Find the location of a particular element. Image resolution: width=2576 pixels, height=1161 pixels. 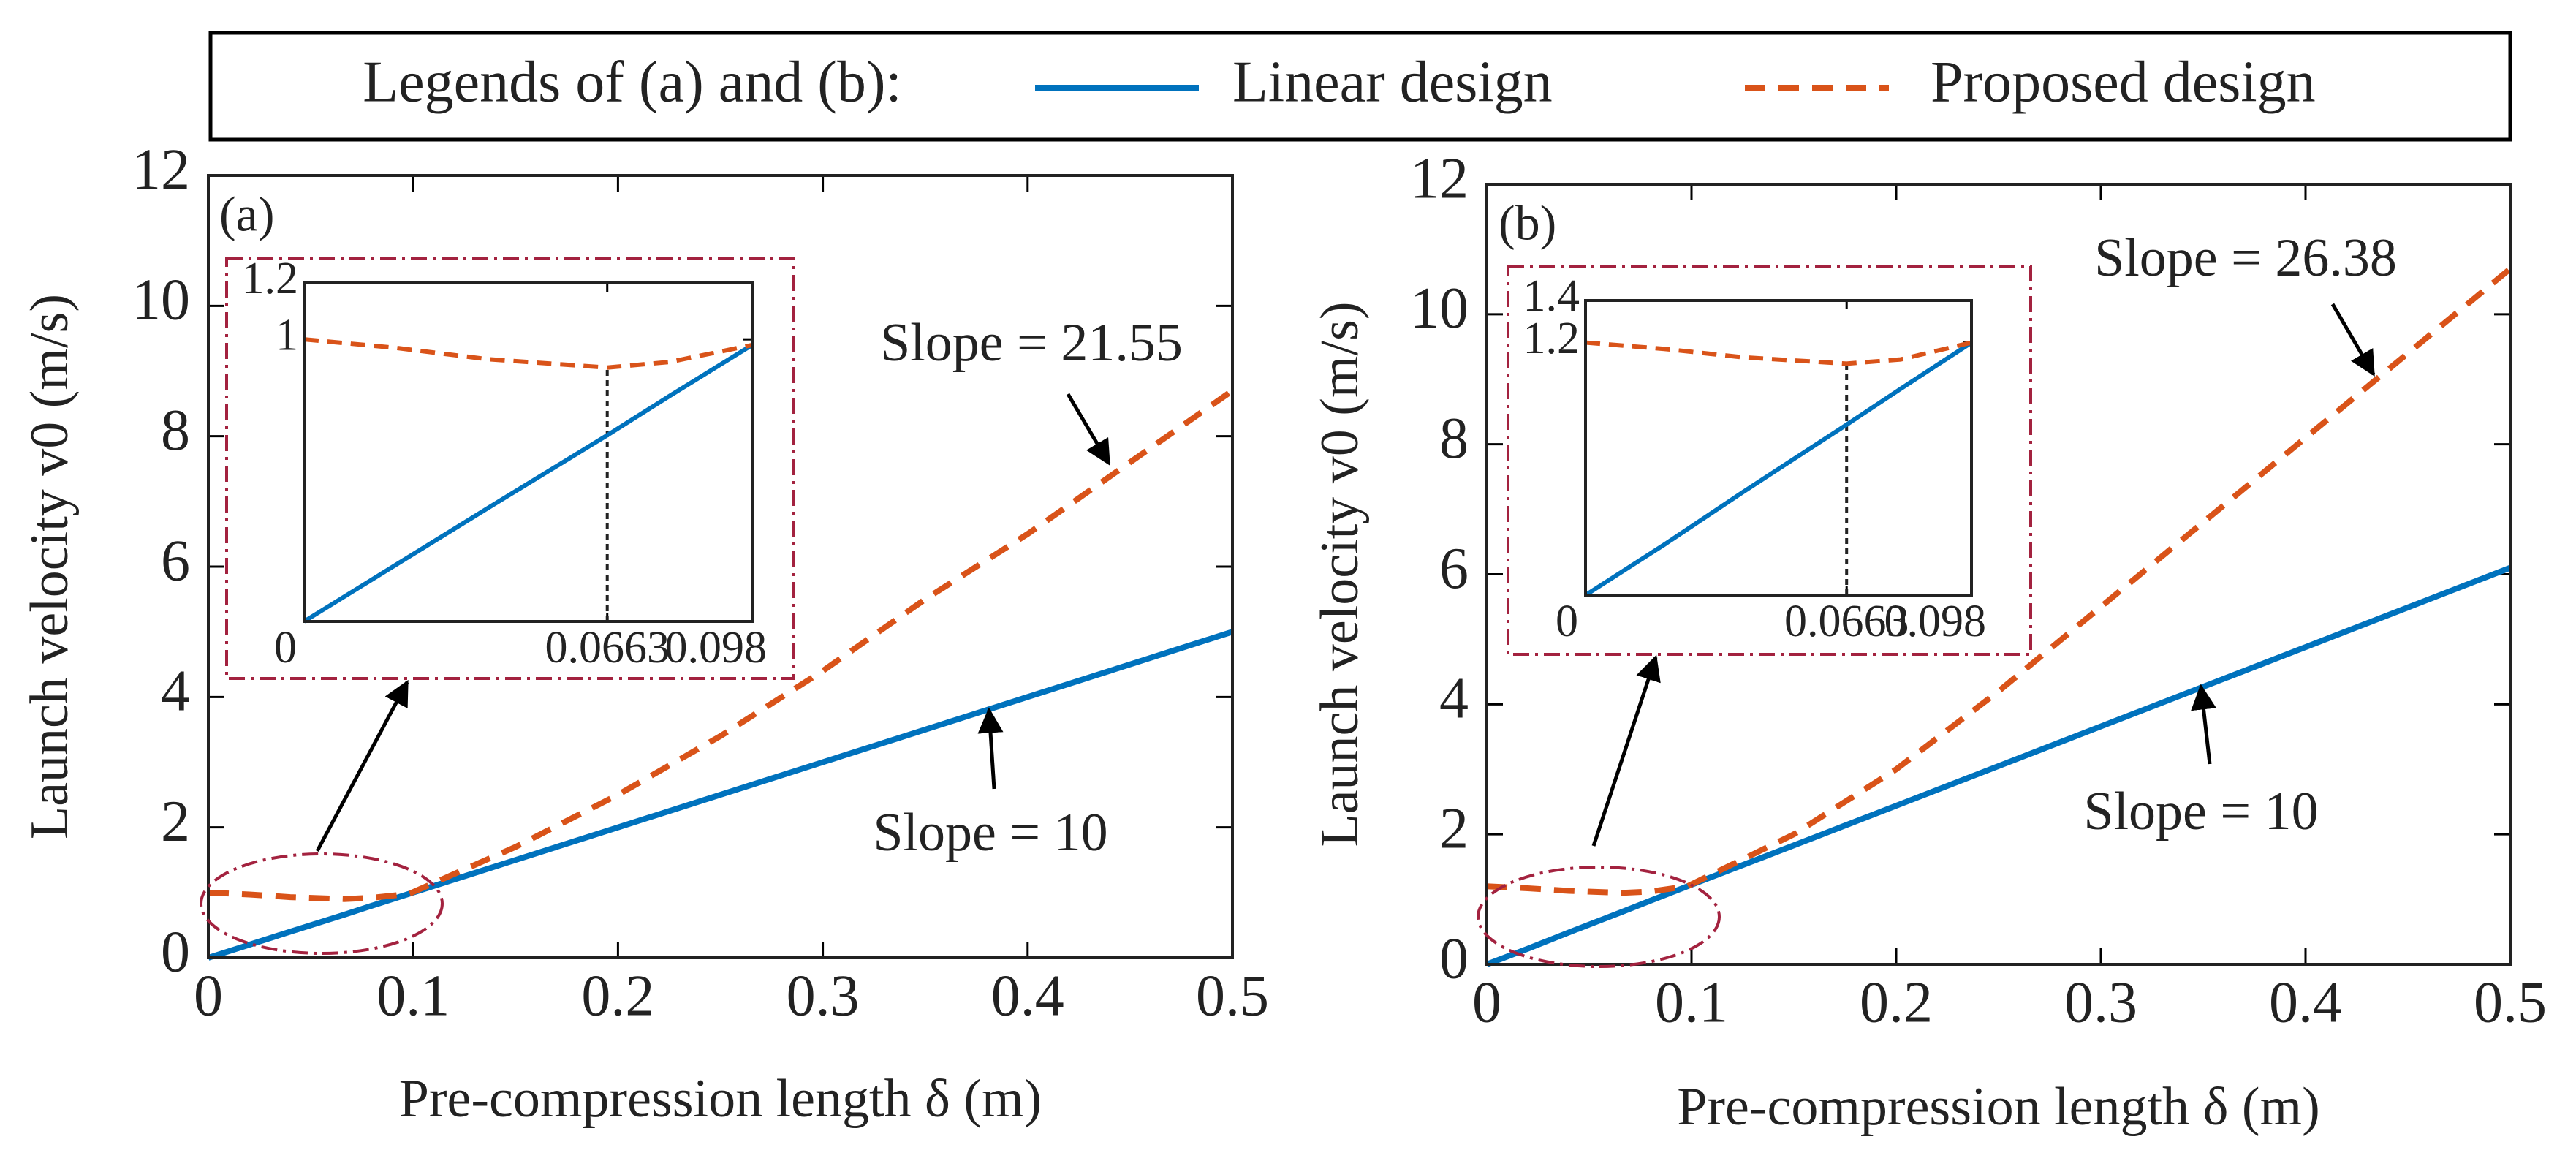

legend-box is located at coordinates (1360, 86).